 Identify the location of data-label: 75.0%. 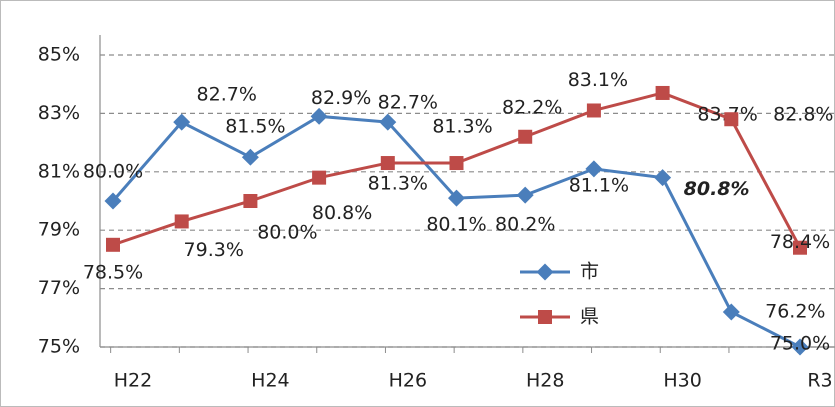
(800, 344).